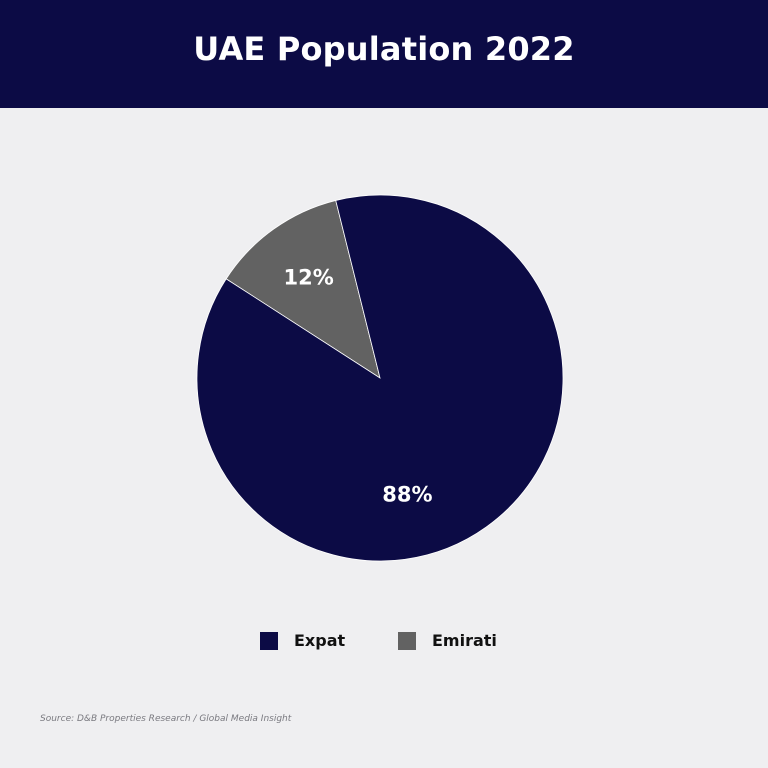 The height and width of the screenshot is (768, 768). What do you see at coordinates (384, 49) in the screenshot?
I see `chart-title: UAE Population 2022` at bounding box center [384, 49].